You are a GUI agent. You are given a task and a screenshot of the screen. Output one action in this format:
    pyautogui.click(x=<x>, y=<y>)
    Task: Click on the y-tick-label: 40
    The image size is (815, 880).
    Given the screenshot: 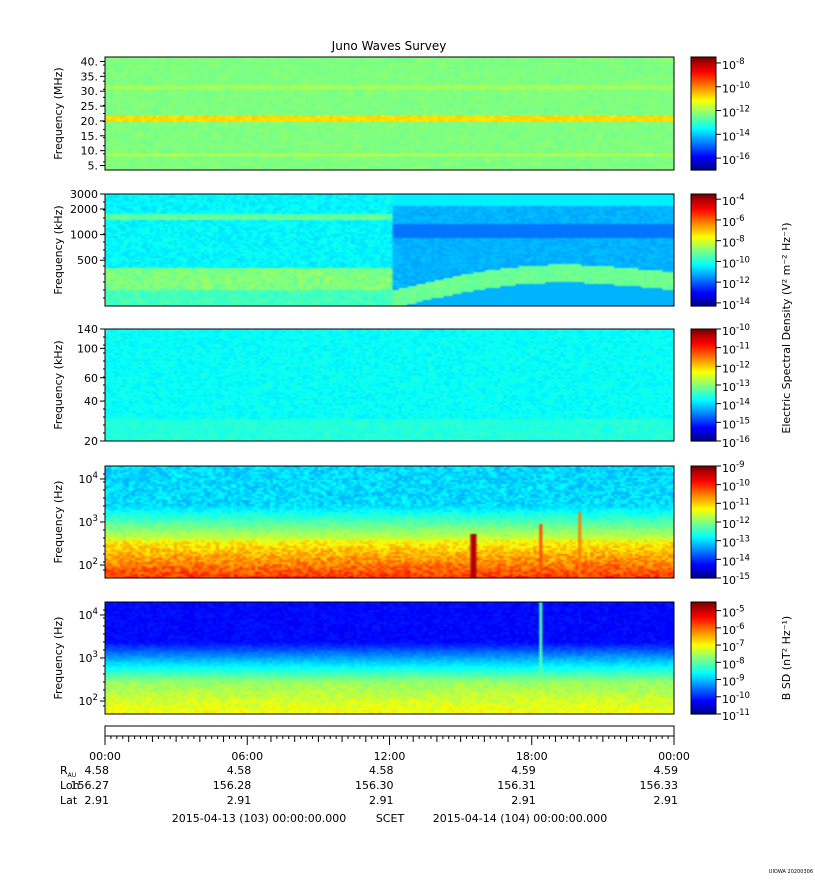 What is the action you would take?
    pyautogui.click(x=91, y=401)
    